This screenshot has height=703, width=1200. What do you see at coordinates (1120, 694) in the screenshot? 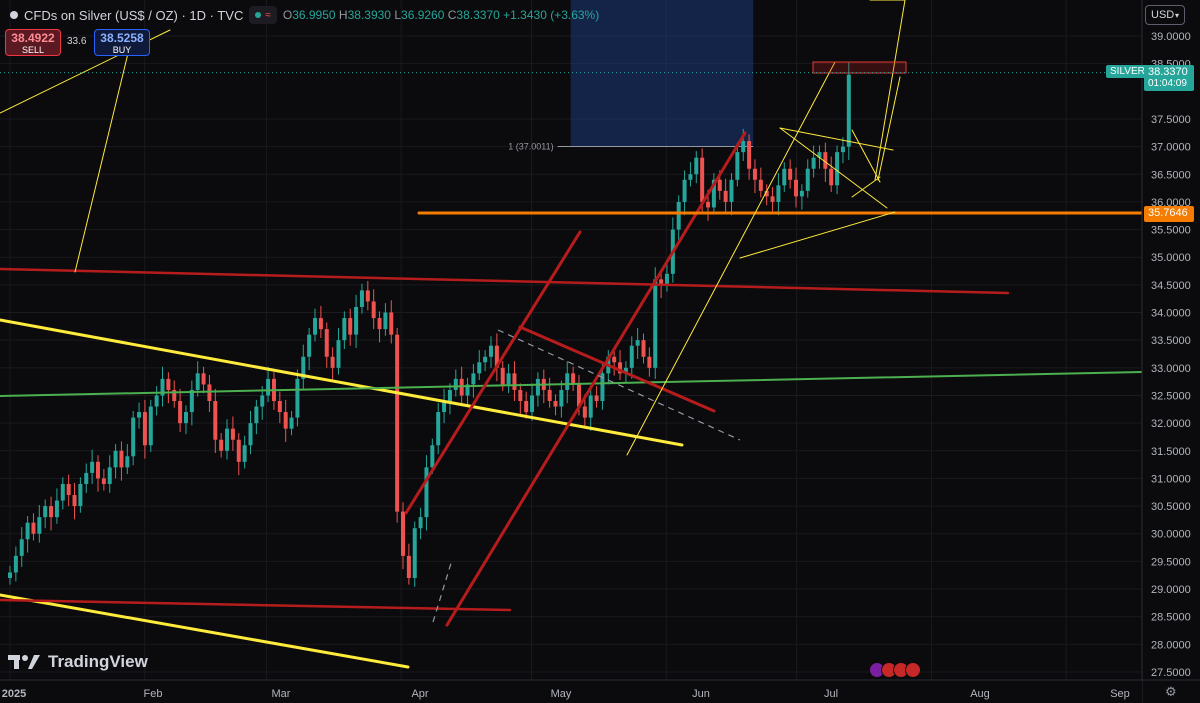
I see `time-tick-label: Sep` at bounding box center [1120, 694].